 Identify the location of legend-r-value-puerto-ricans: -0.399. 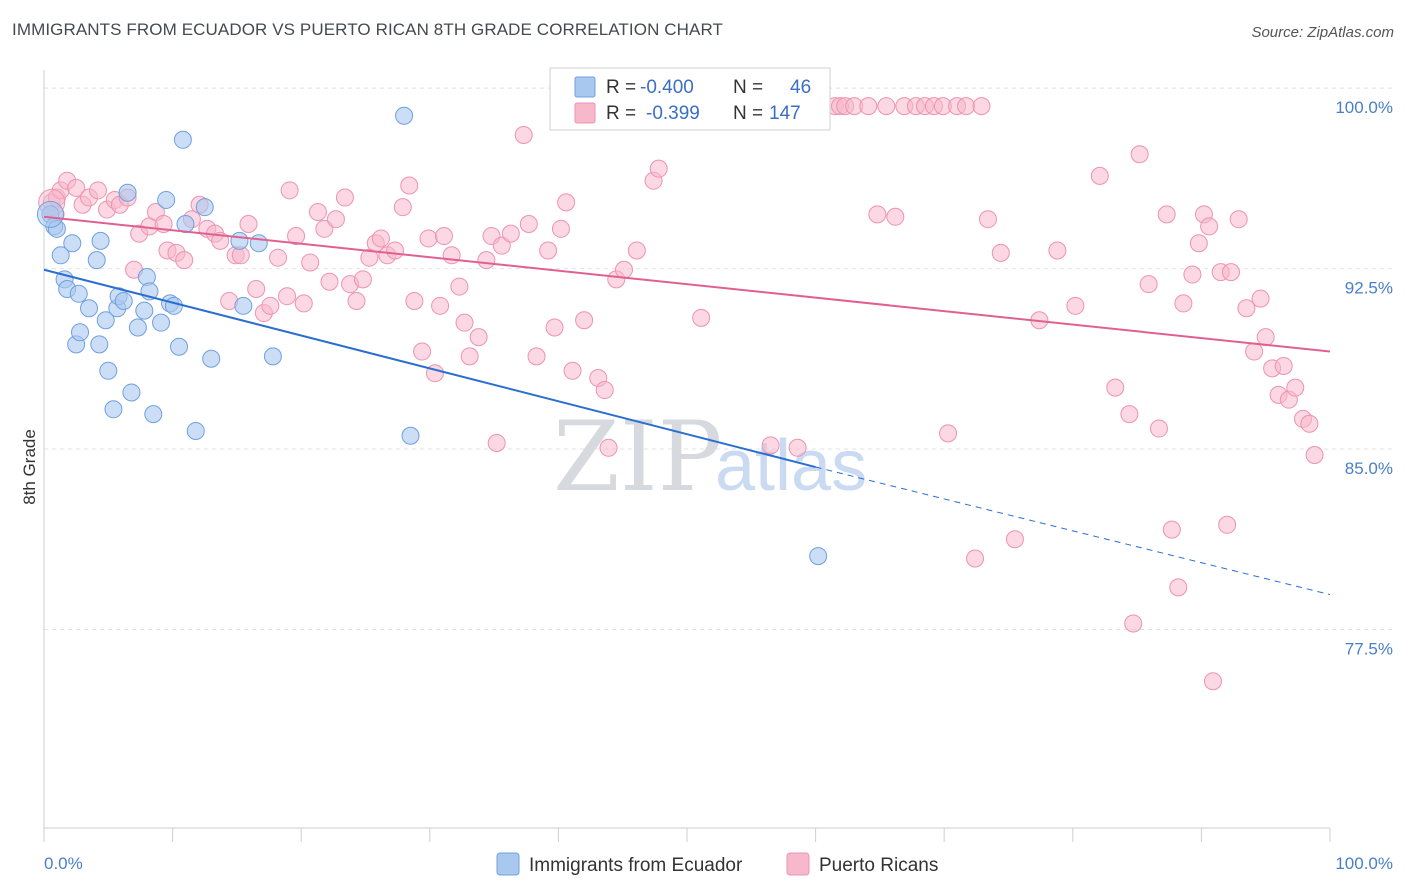
(673, 113).